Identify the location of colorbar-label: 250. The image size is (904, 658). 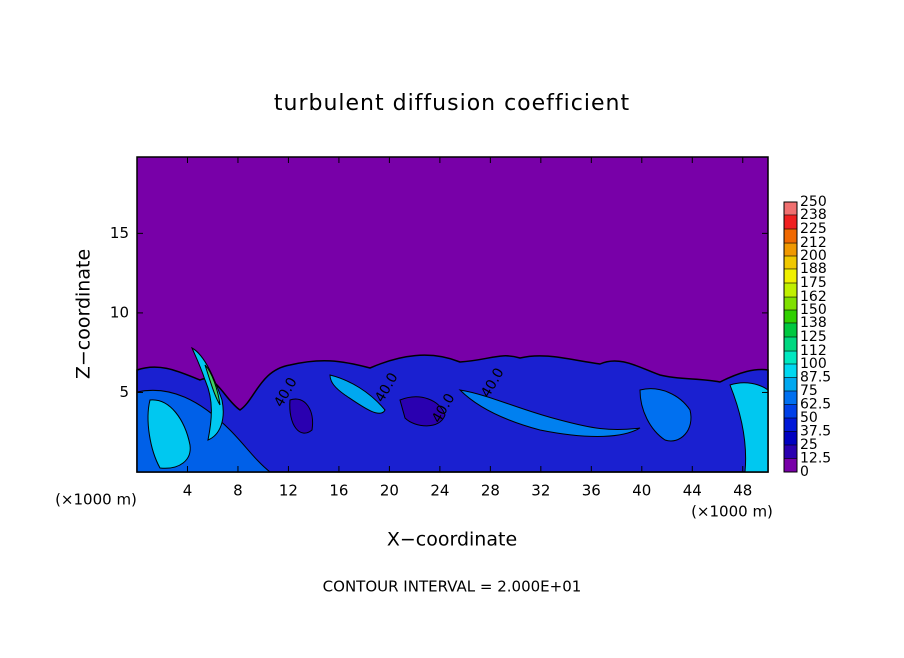
(813, 202).